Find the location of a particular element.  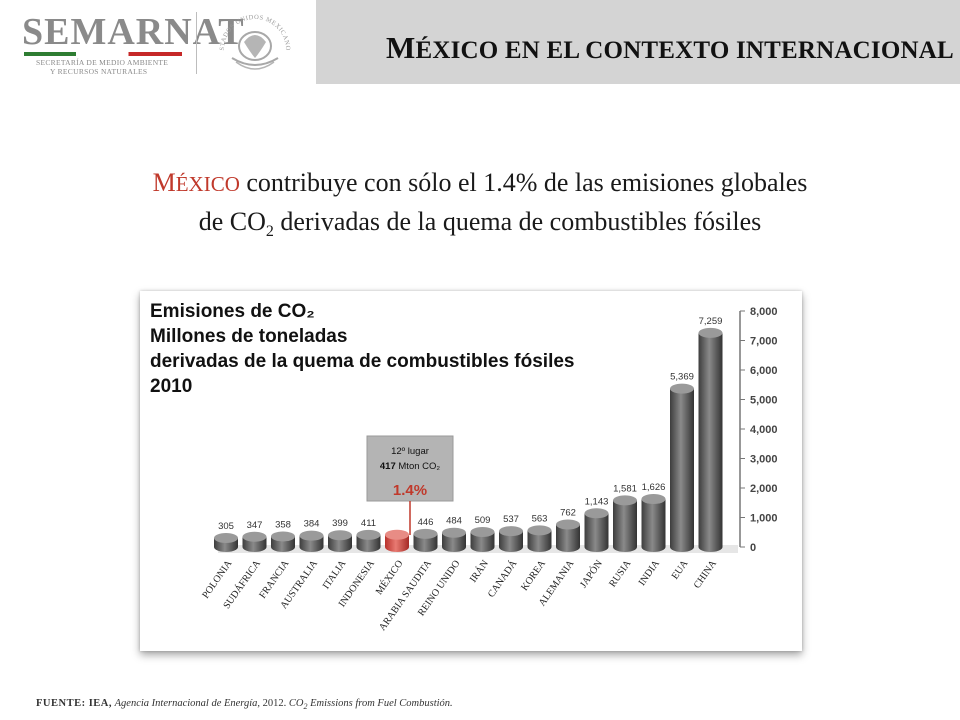

bar-value-label: 305 is located at coordinates (226, 526).